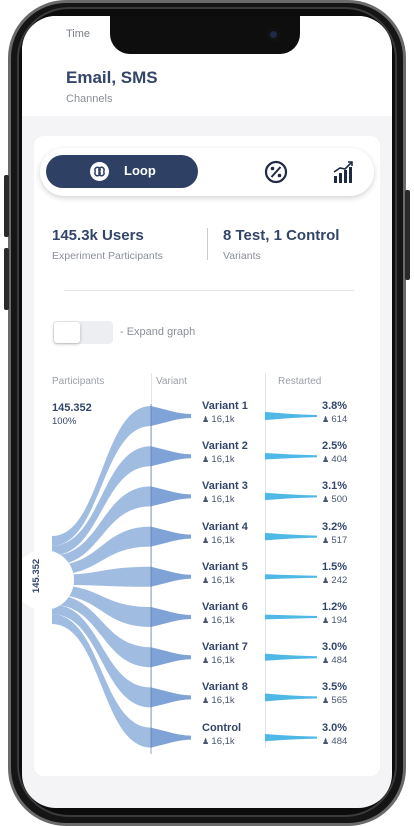 The image size is (414, 826). Describe the element at coordinates (225, 647) in the screenshot. I see `variant-name: Variant 7` at that location.